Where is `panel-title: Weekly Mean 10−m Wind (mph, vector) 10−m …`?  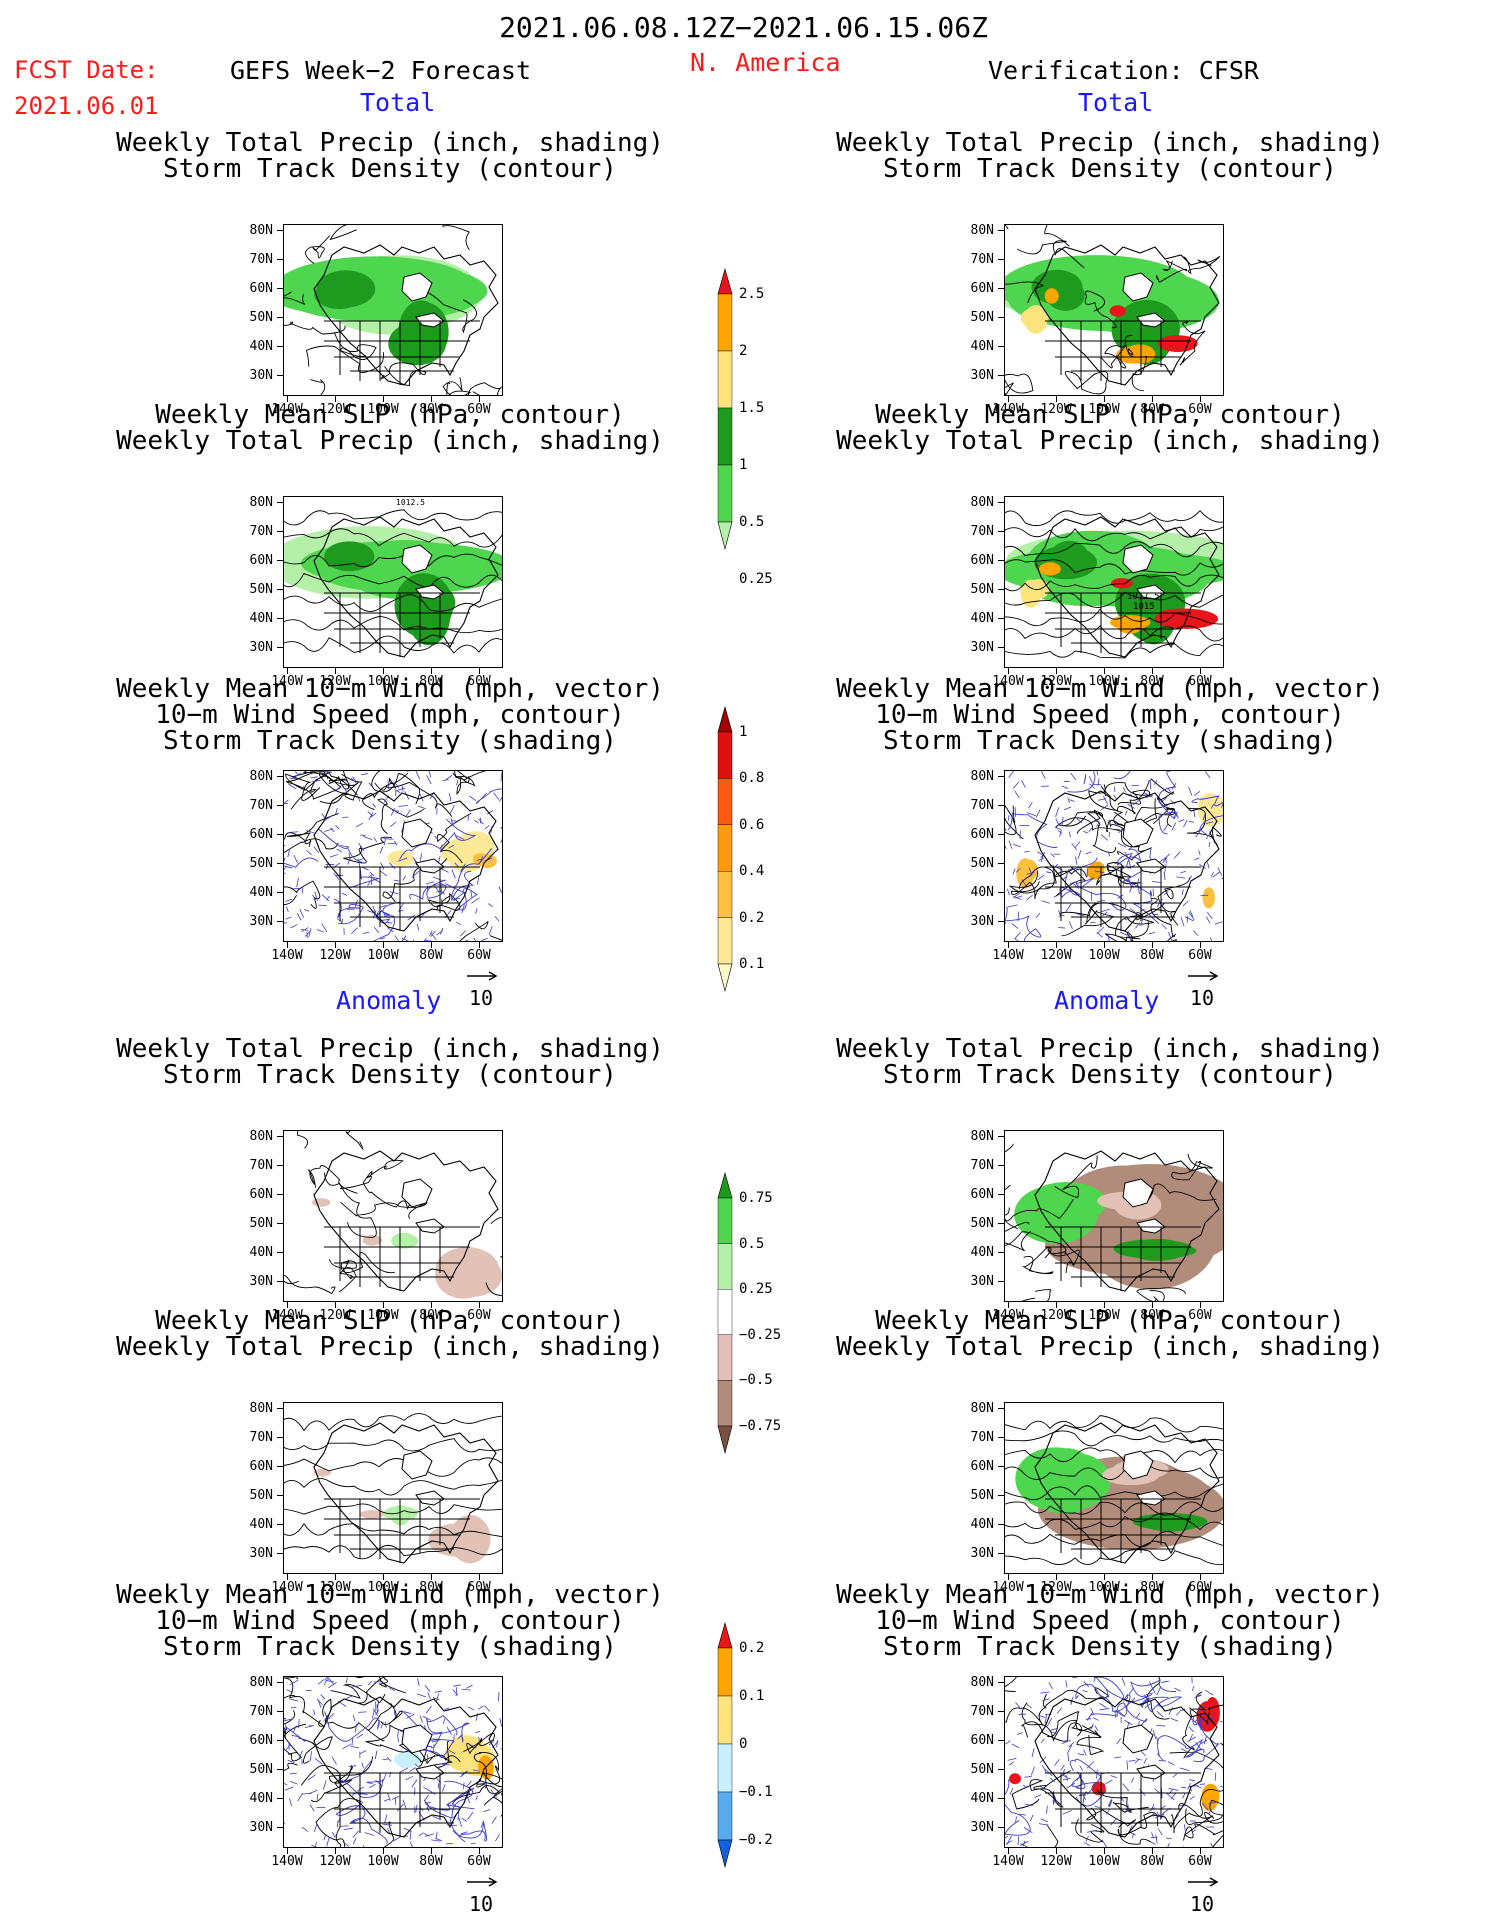
panel-title: Weekly Mean 10−m Wind (mph, vector) 10−m … is located at coordinates (390, 715).